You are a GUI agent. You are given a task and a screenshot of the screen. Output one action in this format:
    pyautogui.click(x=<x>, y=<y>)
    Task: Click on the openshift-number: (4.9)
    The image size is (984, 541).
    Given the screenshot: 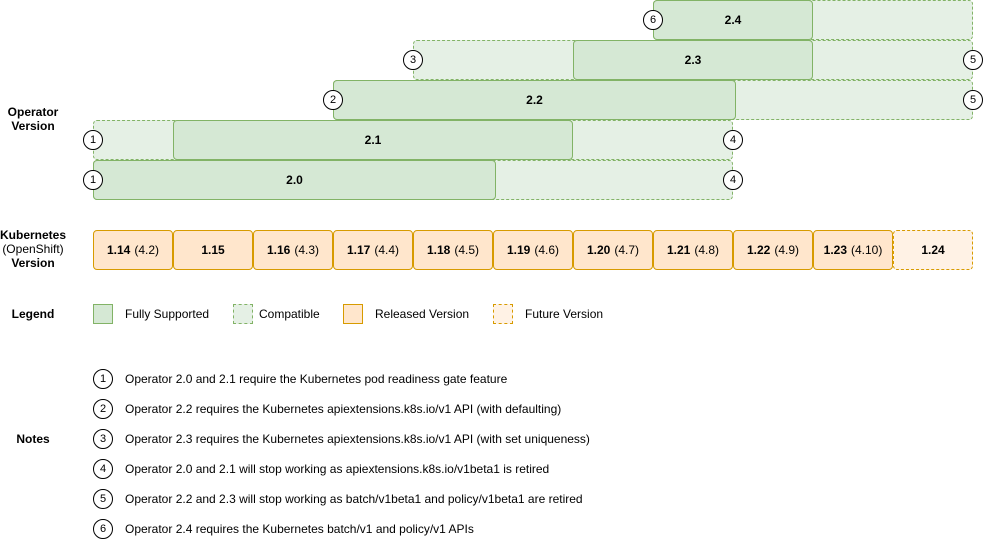 What is the action you would take?
    pyautogui.click(x=787, y=250)
    